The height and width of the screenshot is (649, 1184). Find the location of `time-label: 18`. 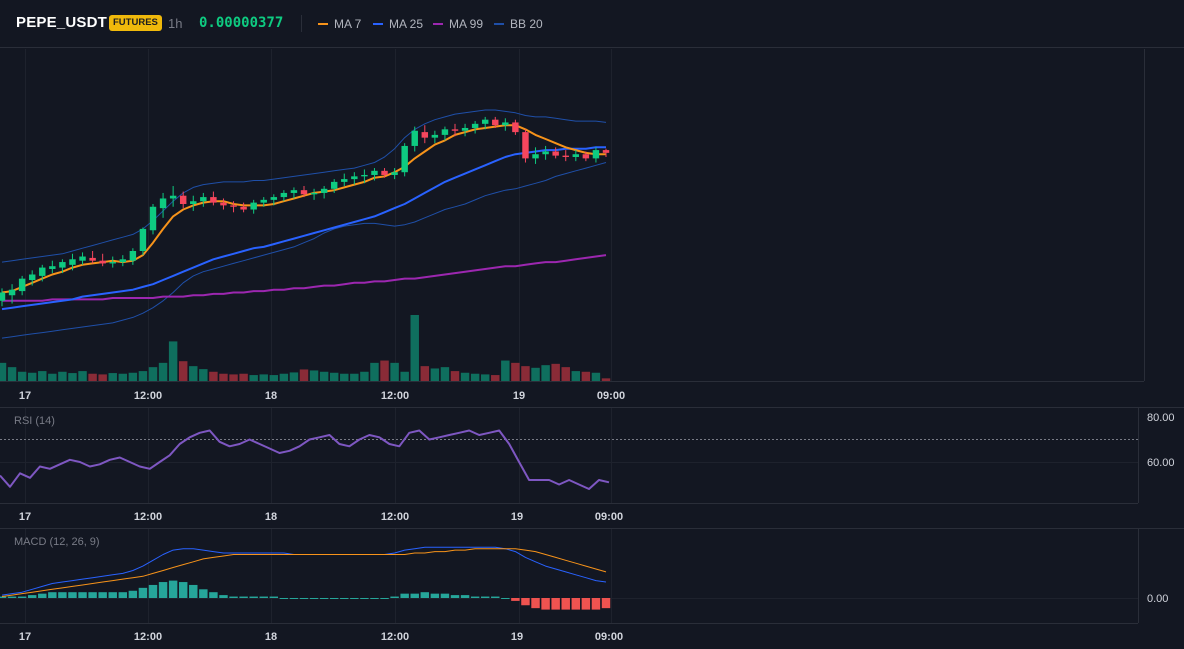

time-label: 18 is located at coordinates (271, 396).